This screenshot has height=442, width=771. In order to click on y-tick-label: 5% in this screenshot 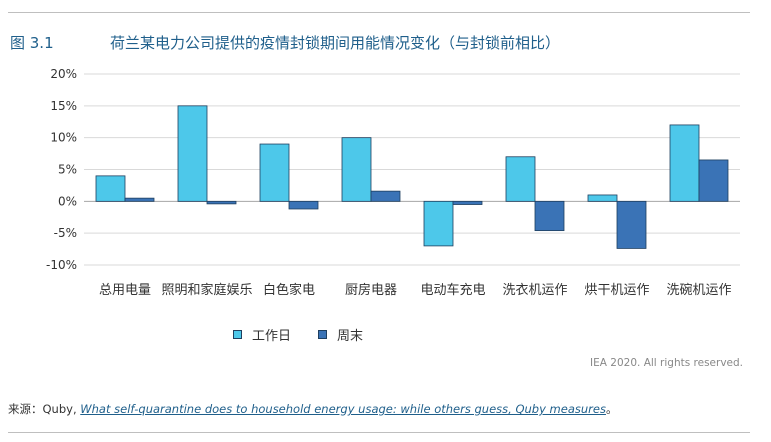, I will do `click(67, 170)`.